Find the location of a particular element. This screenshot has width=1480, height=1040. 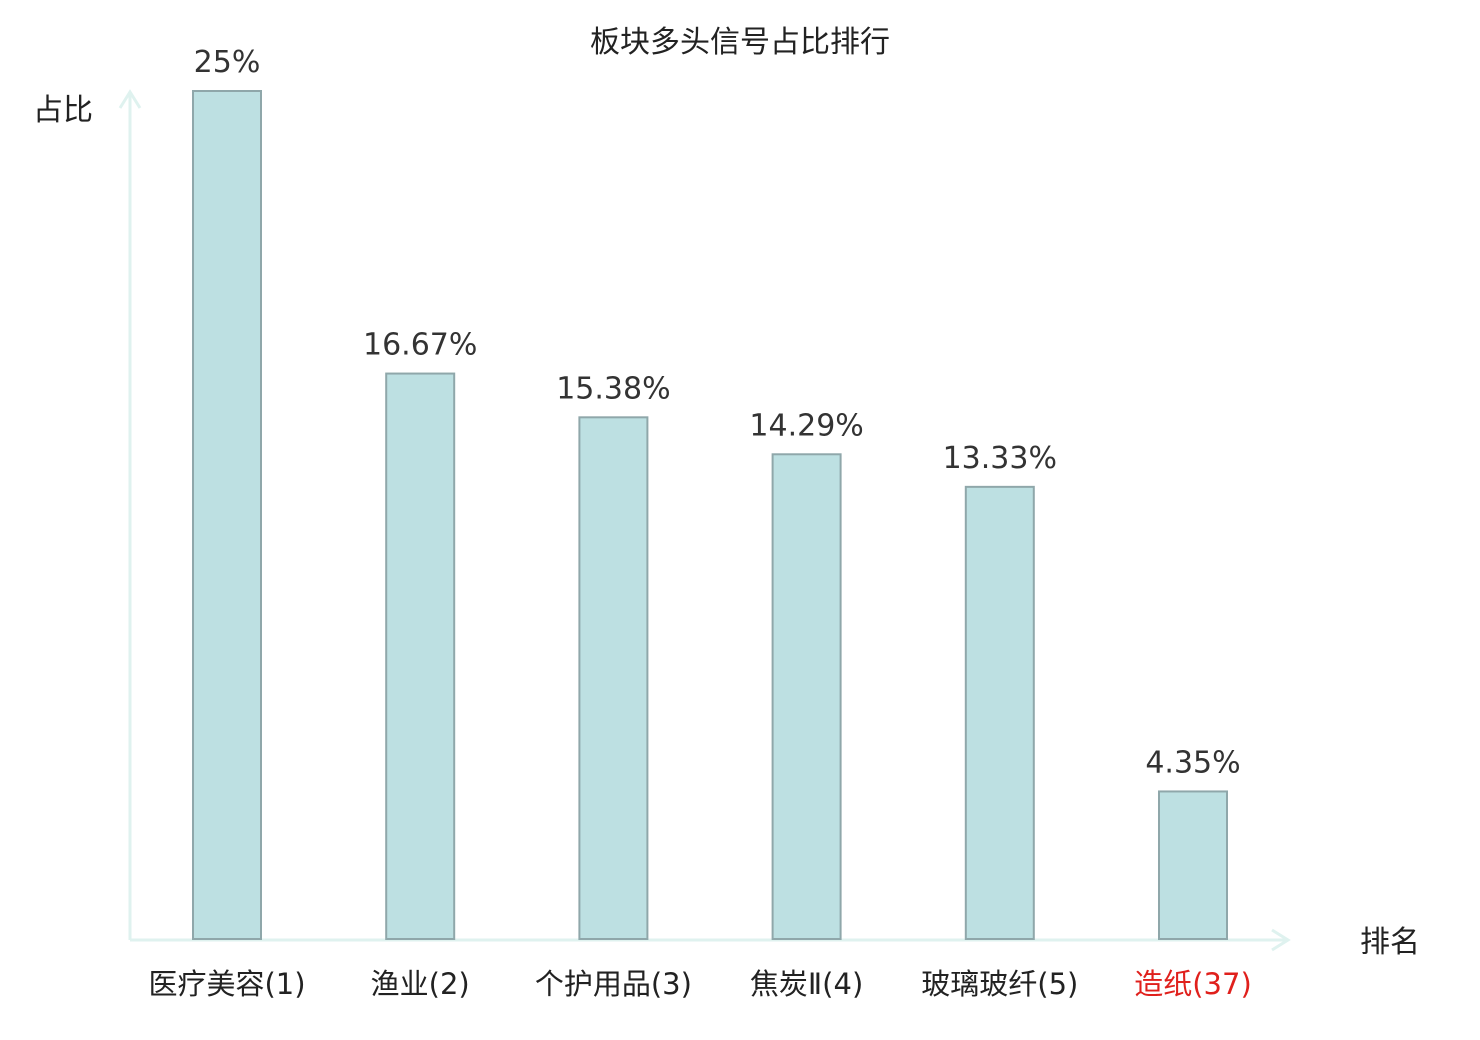

x-tick-label: 个护用品(3) is located at coordinates (613, 984).